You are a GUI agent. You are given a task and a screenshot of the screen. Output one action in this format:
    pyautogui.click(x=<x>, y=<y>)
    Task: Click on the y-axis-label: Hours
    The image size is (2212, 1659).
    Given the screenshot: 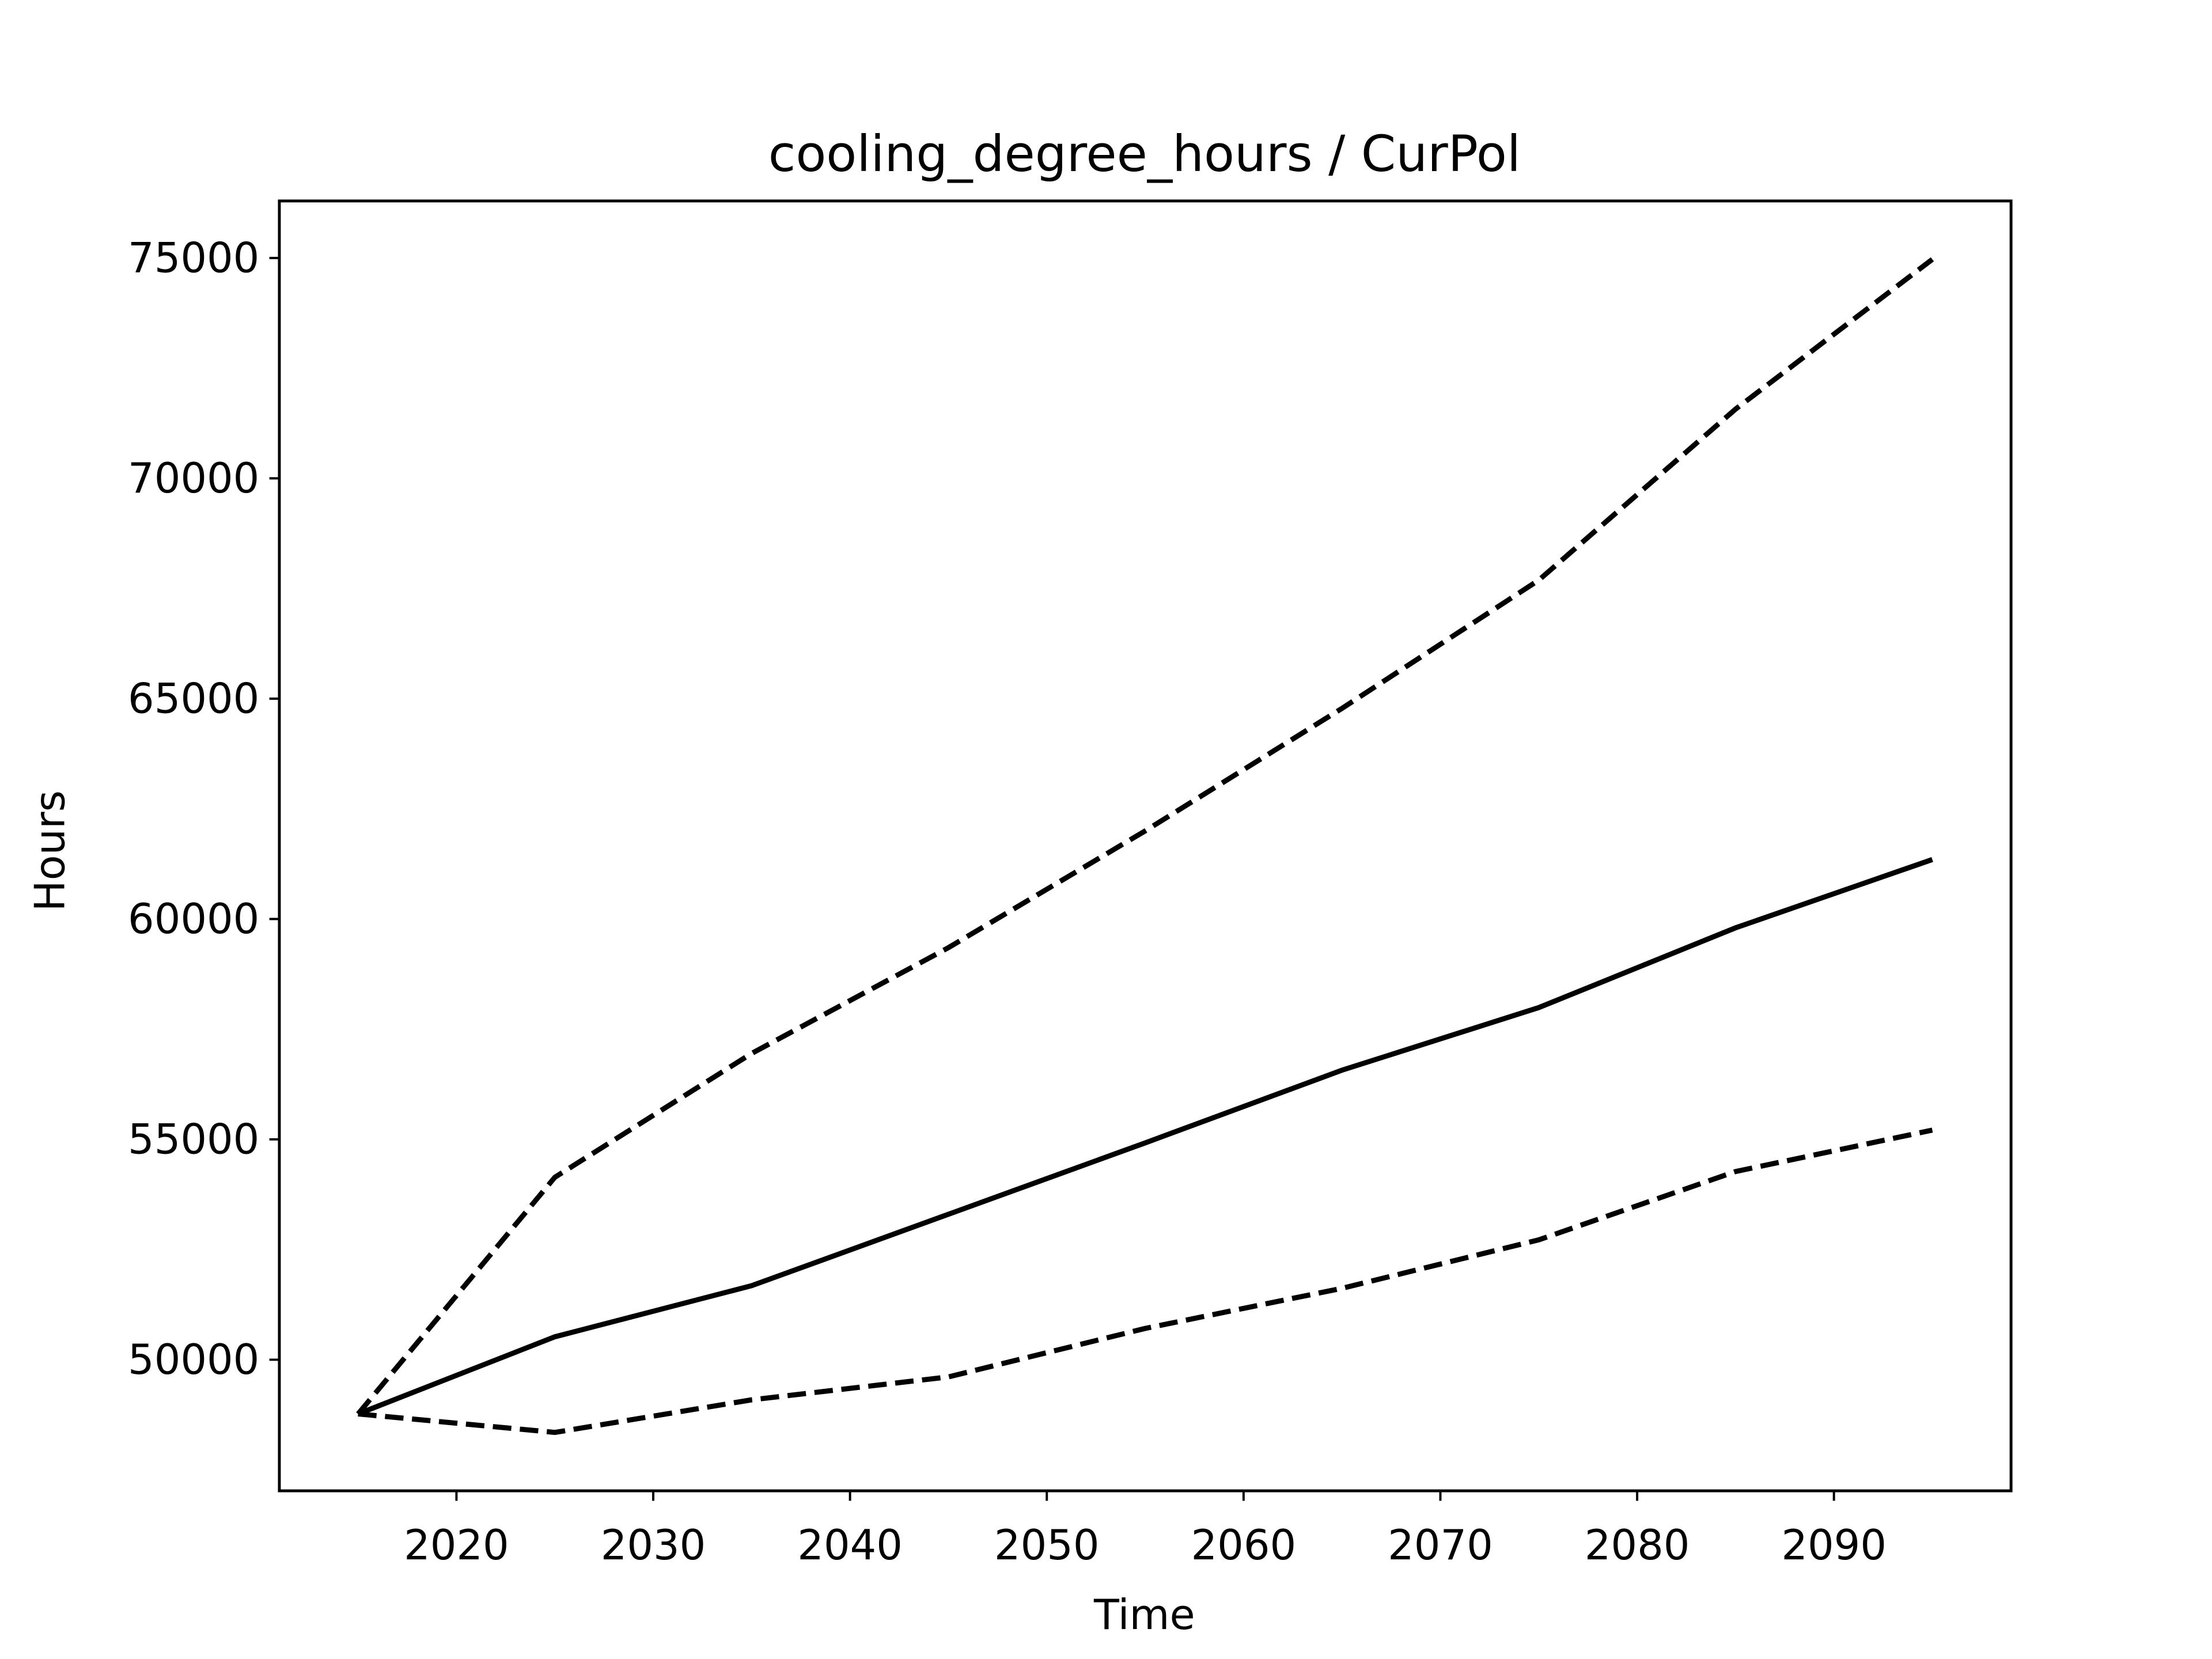 What is the action you would take?
    pyautogui.click(x=49, y=850)
    